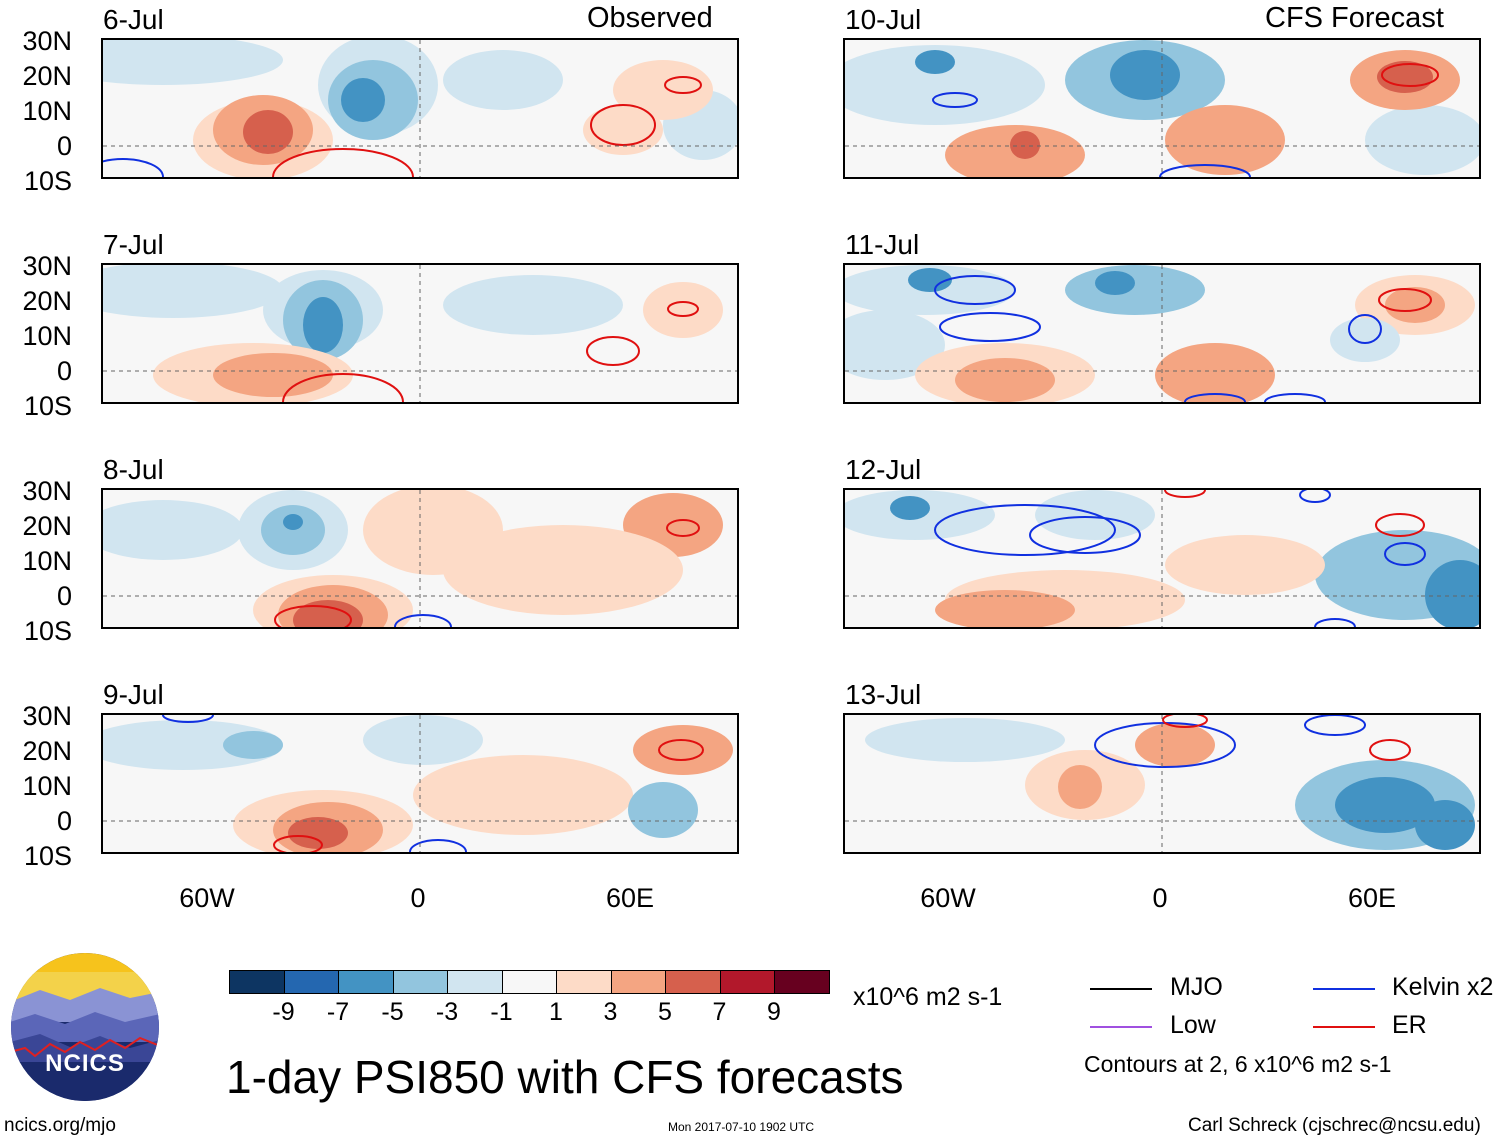 The height and width of the screenshot is (1142, 1510). Describe the element at coordinates (133, 19) in the screenshot. I see `date-label: 6-Jul` at that location.